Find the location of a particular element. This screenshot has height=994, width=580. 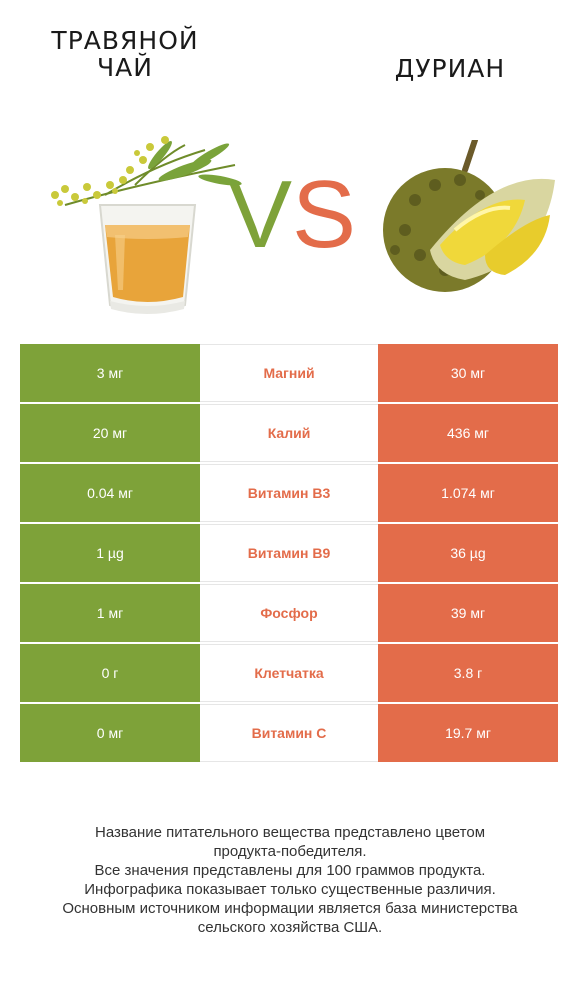

left-value: 1 µg is located at coordinates (110, 553).